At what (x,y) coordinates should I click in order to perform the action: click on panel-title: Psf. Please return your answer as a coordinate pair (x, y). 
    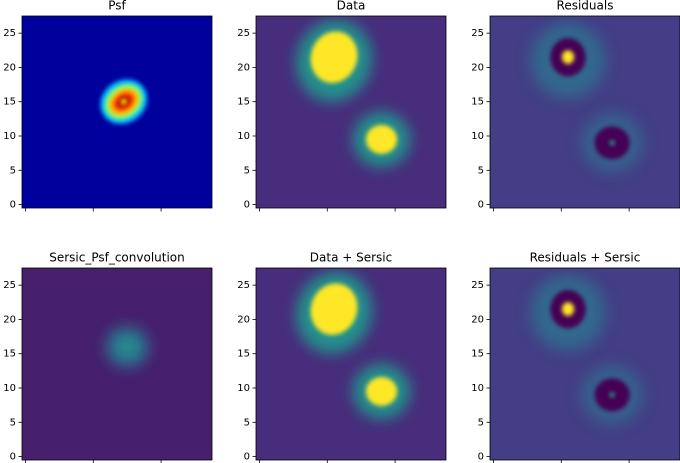
    Looking at the image, I should click on (117, 6).